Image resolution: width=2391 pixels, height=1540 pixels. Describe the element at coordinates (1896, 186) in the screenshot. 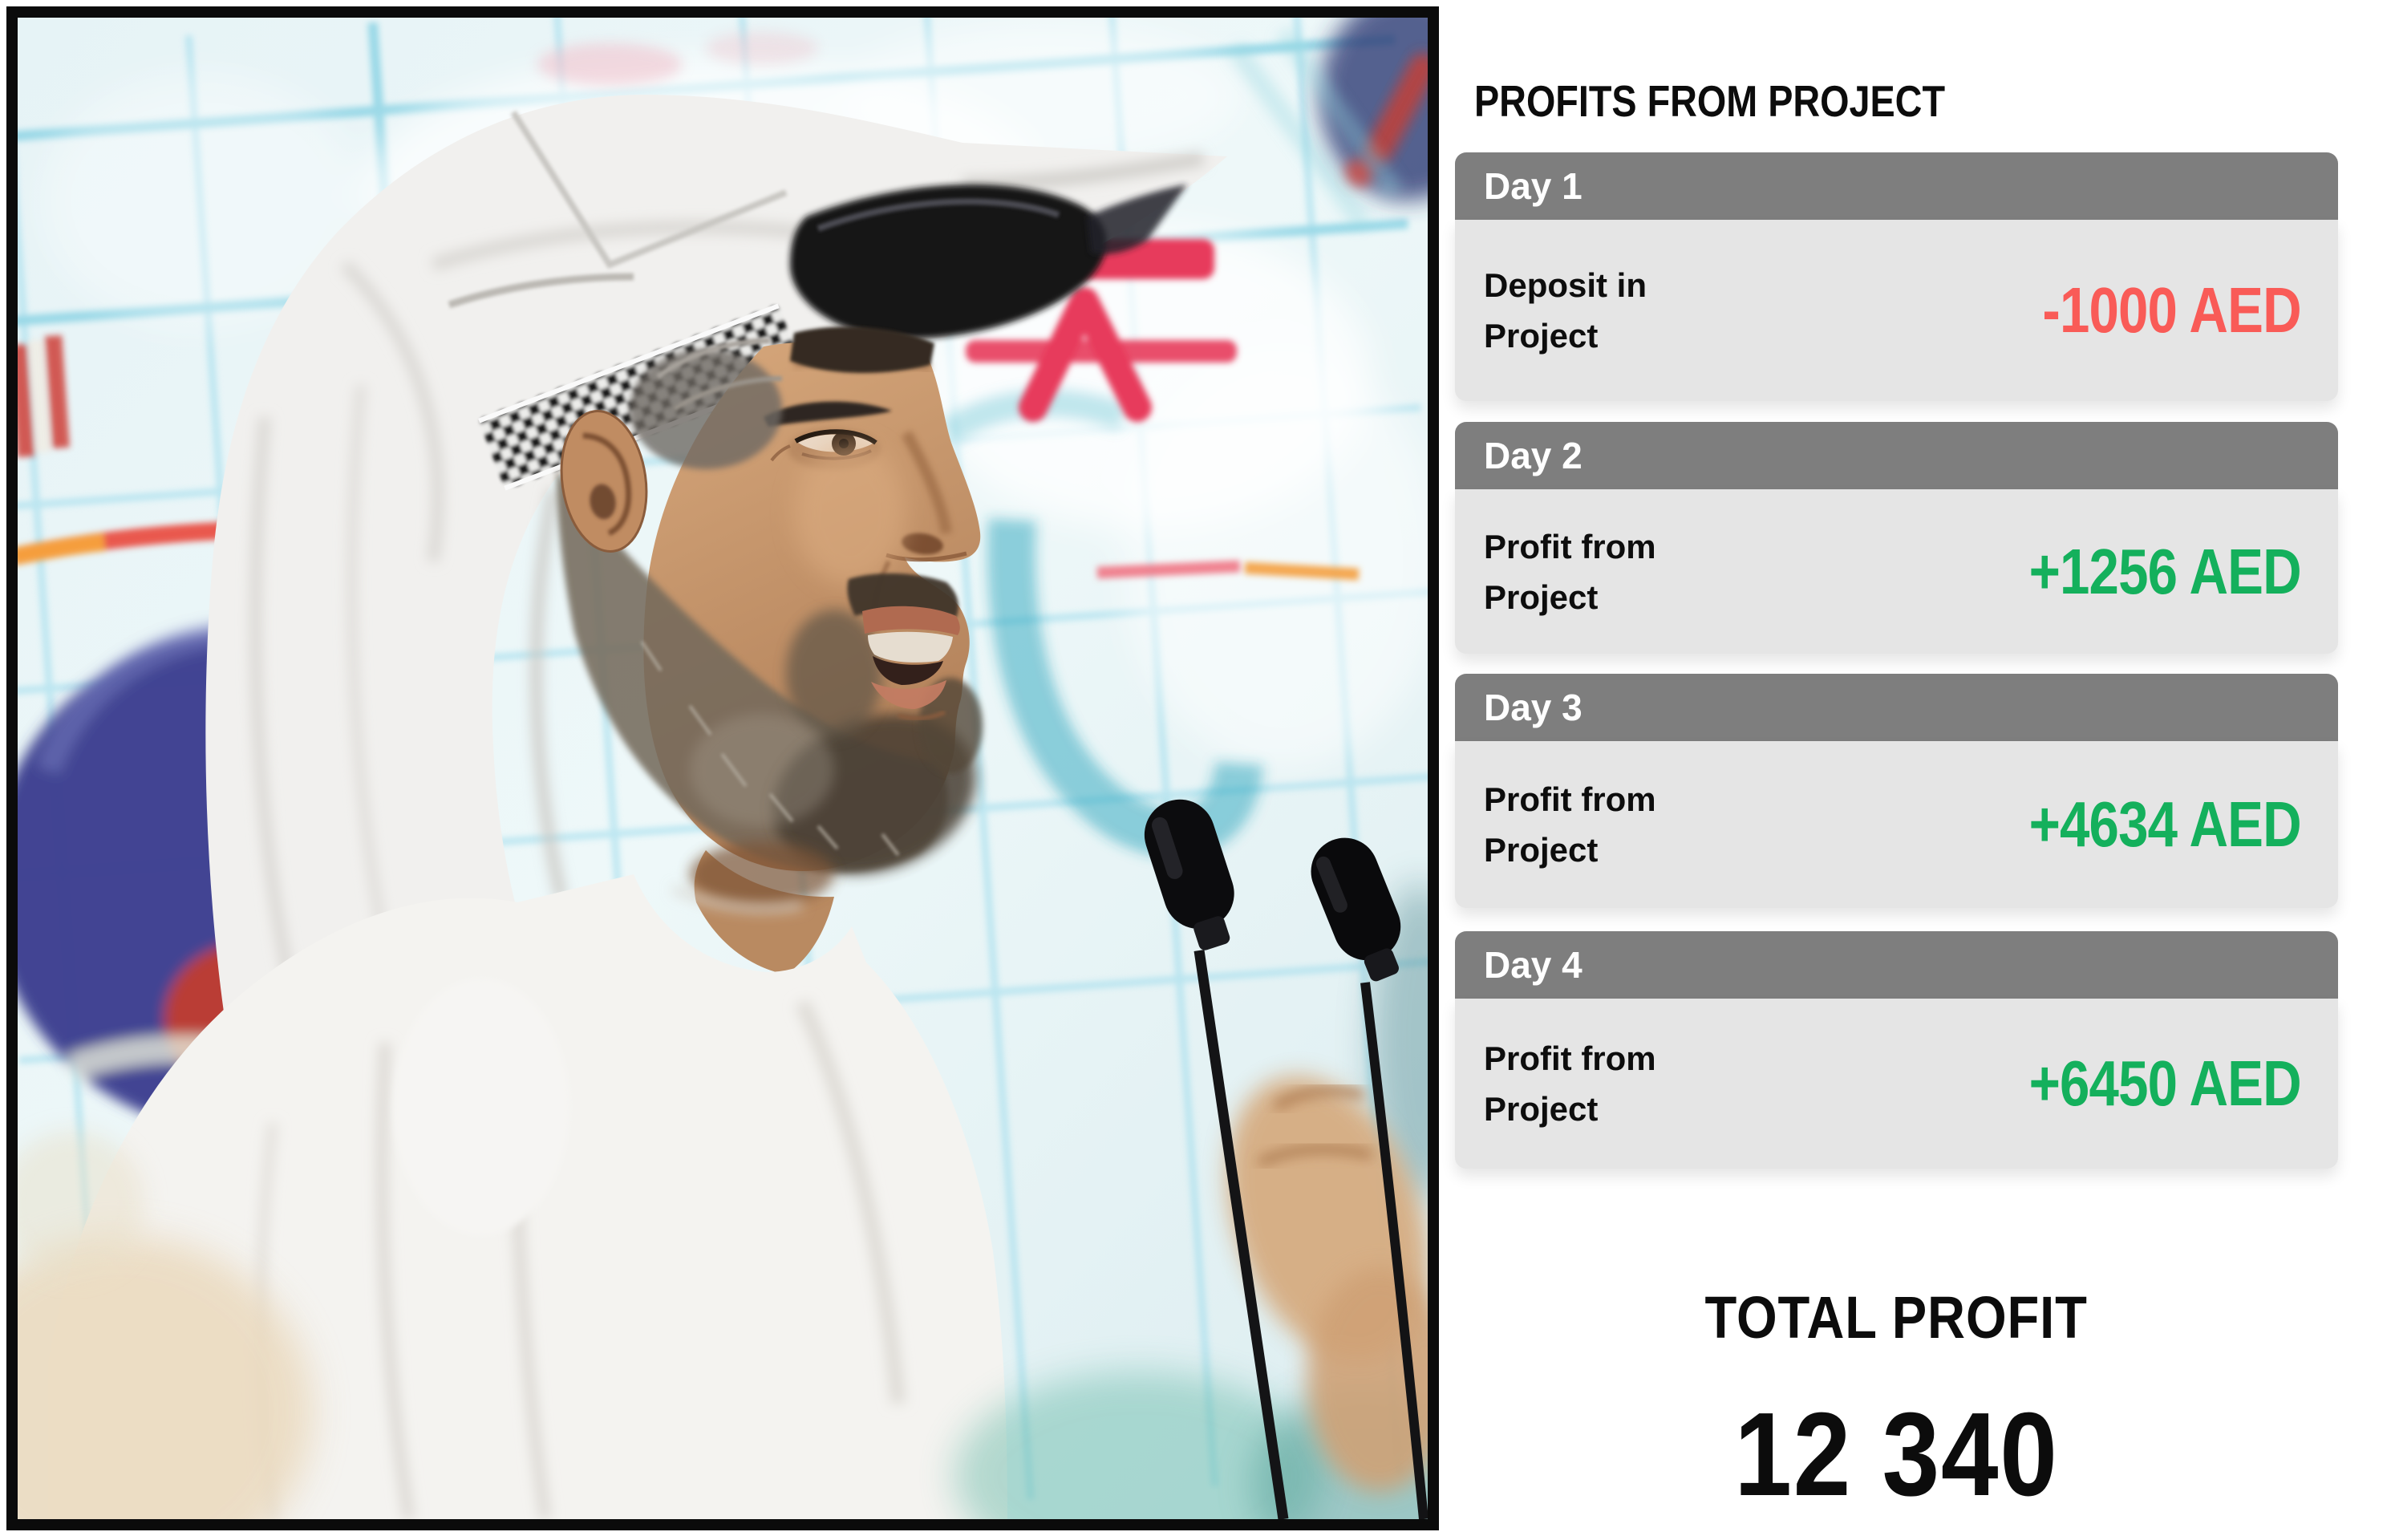

I see `day-card-header: Day 1` at that location.